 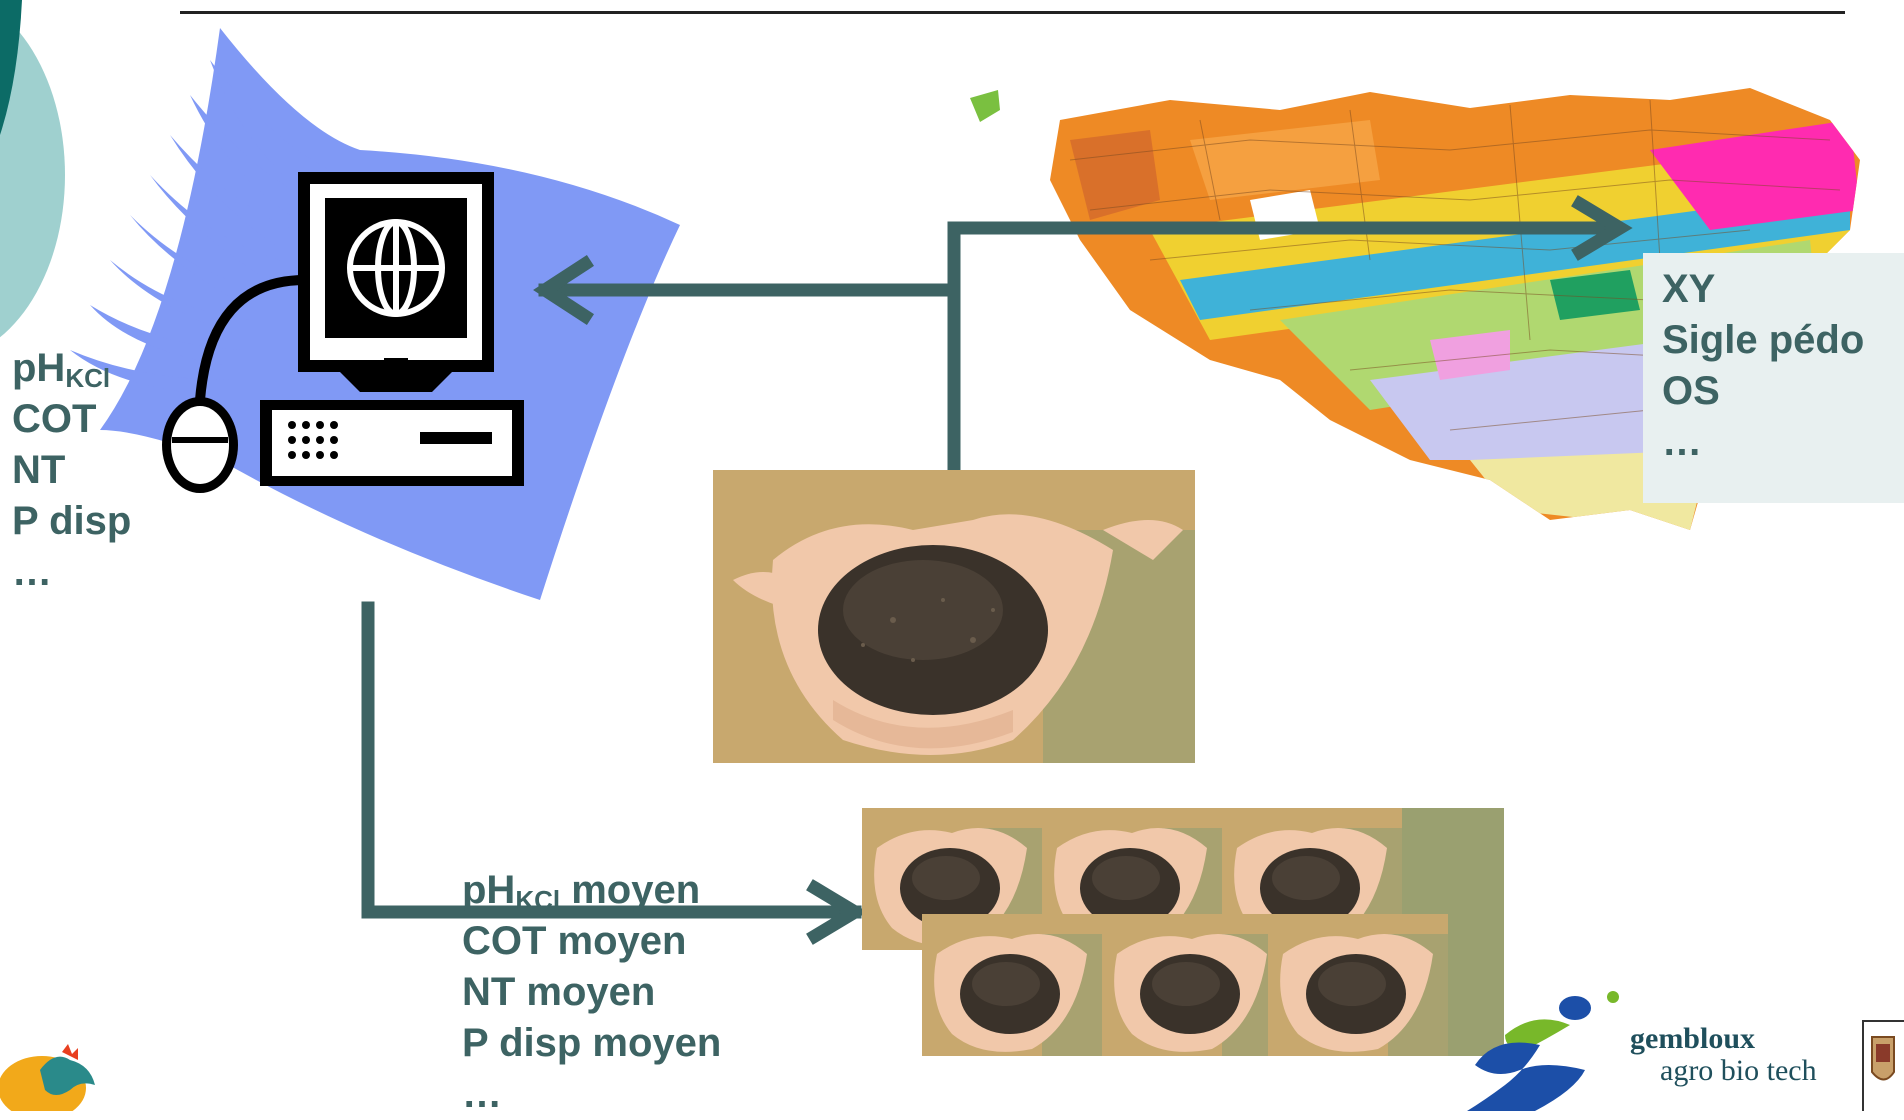 I want to click on param-cot: COT, so click(x=54, y=419).